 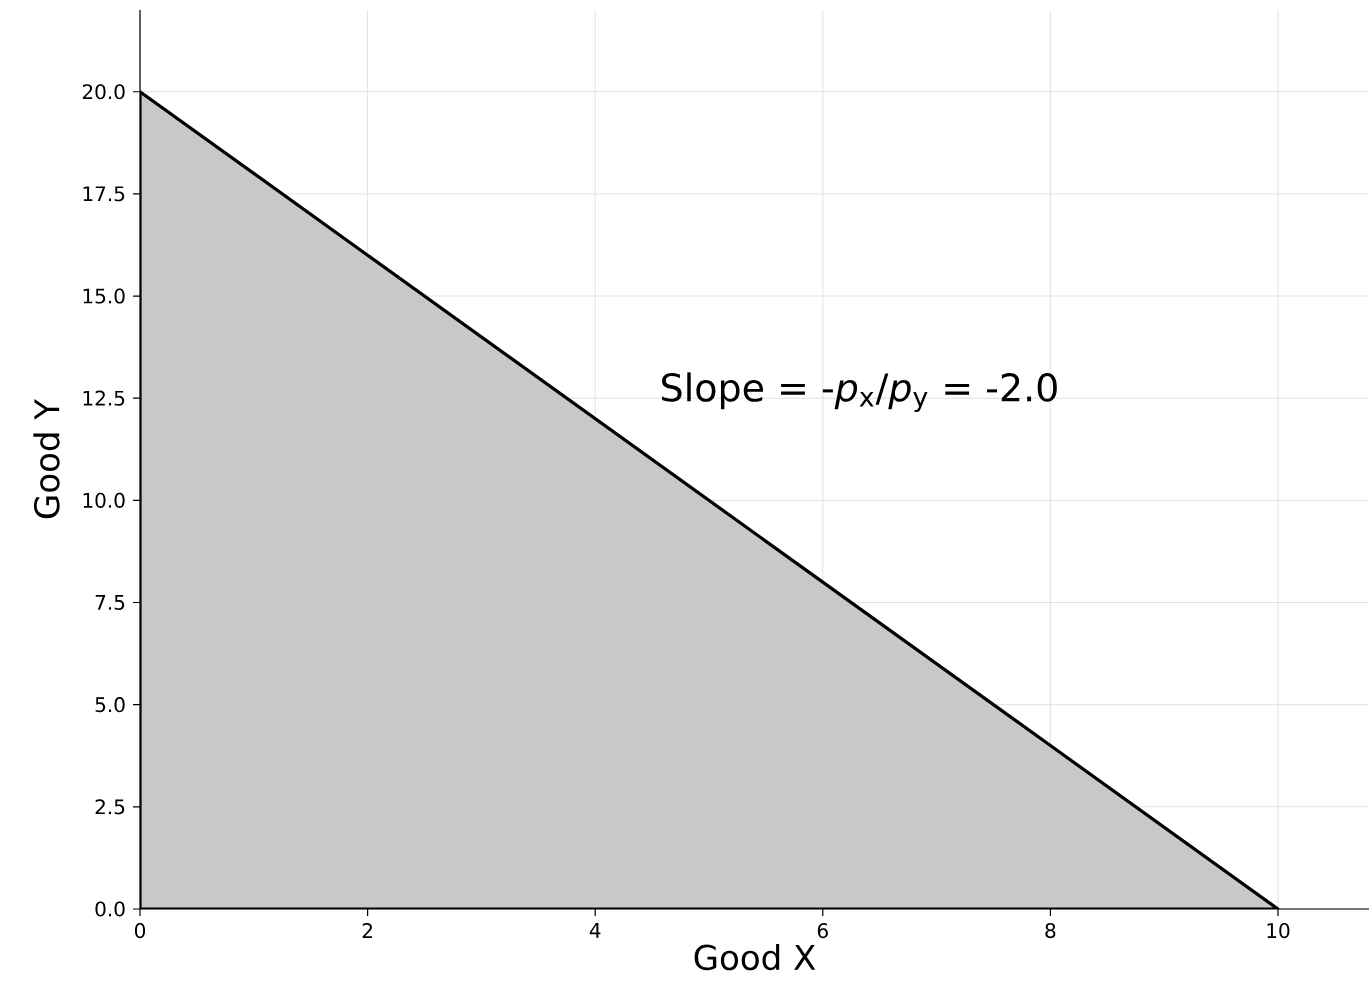 What do you see at coordinates (46, 458) in the screenshot?
I see `y-axis-title: Good Y` at bounding box center [46, 458].